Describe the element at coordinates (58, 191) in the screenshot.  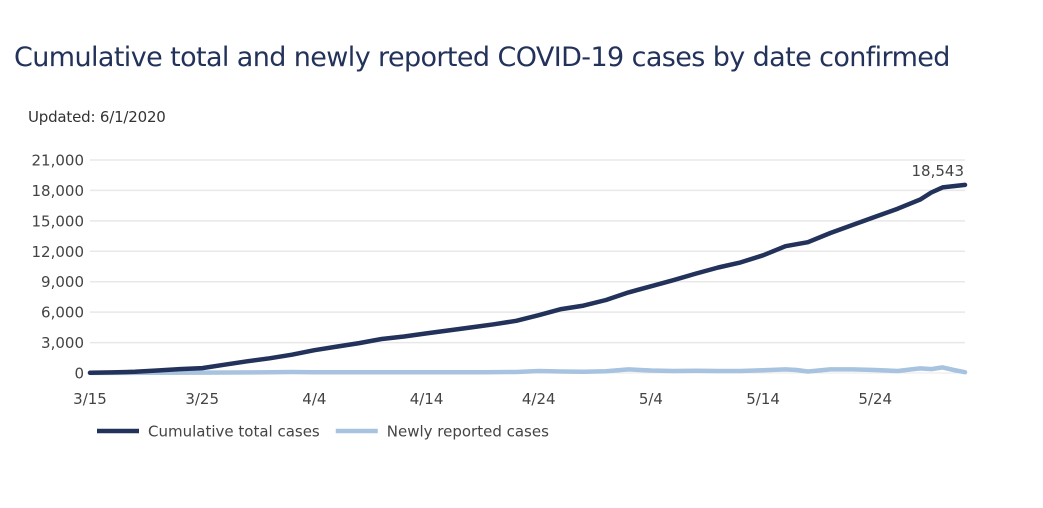
I see `y-tick-label: 18,000` at that location.